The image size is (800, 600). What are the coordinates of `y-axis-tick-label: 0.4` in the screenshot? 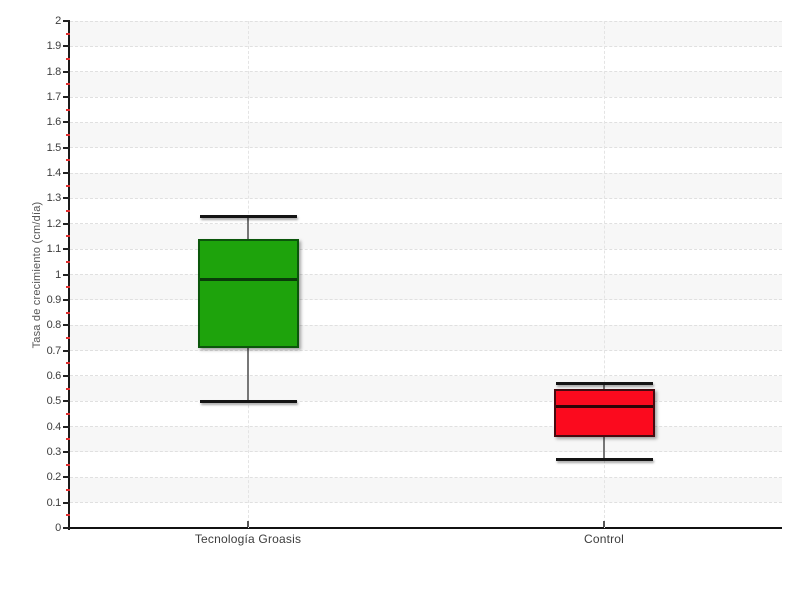 It's located at (54, 426).